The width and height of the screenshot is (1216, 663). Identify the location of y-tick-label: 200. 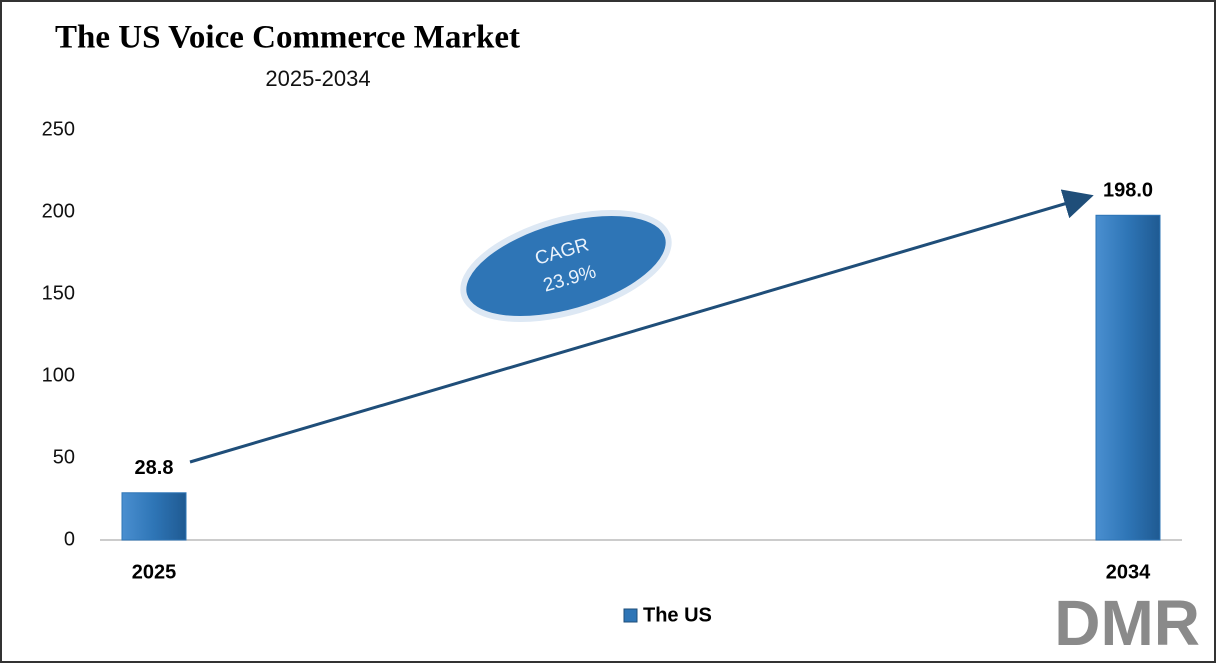
(58, 211).